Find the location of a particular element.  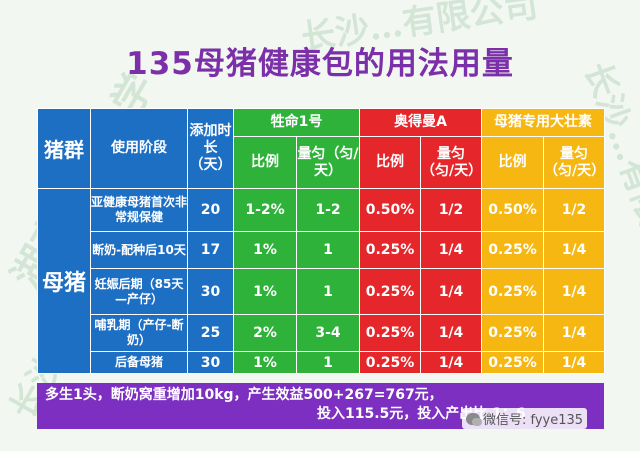

page-title: 135母猪健康包的用法用量 is located at coordinates (320, 64).